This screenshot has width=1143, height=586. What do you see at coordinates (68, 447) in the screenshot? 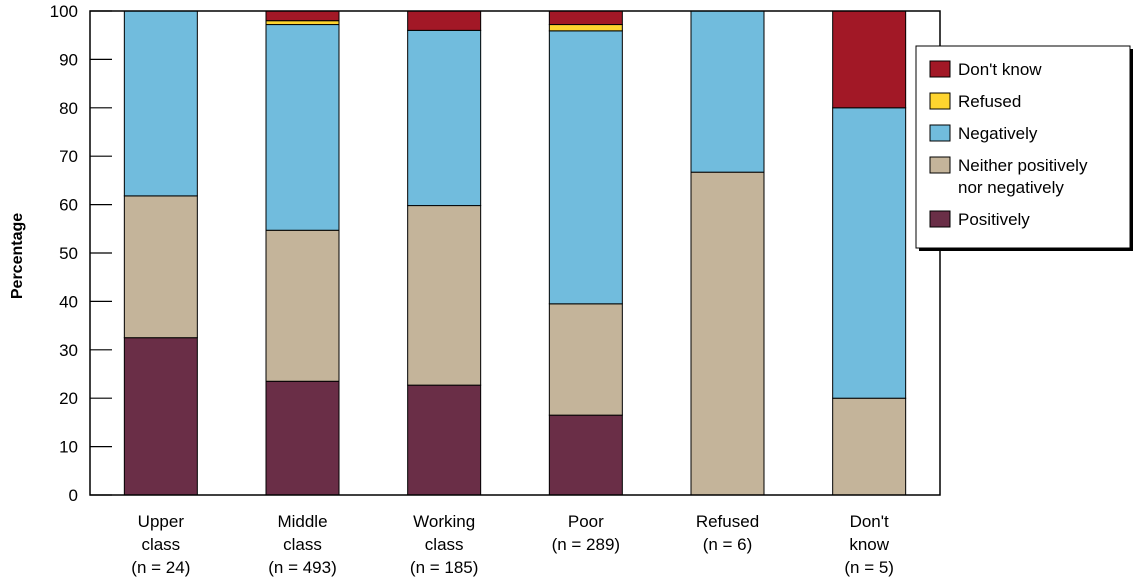
I see `y-tick-label: 10` at bounding box center [68, 447].